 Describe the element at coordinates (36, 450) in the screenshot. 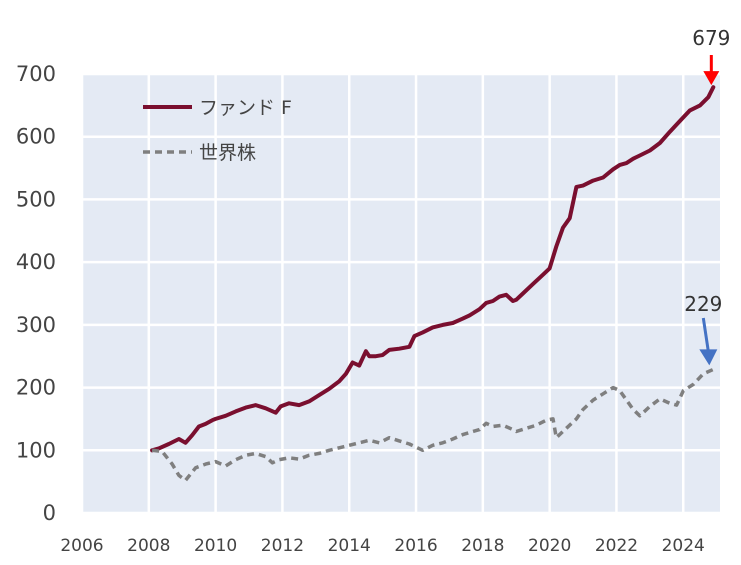

I see `y-tick-label: 100` at that location.